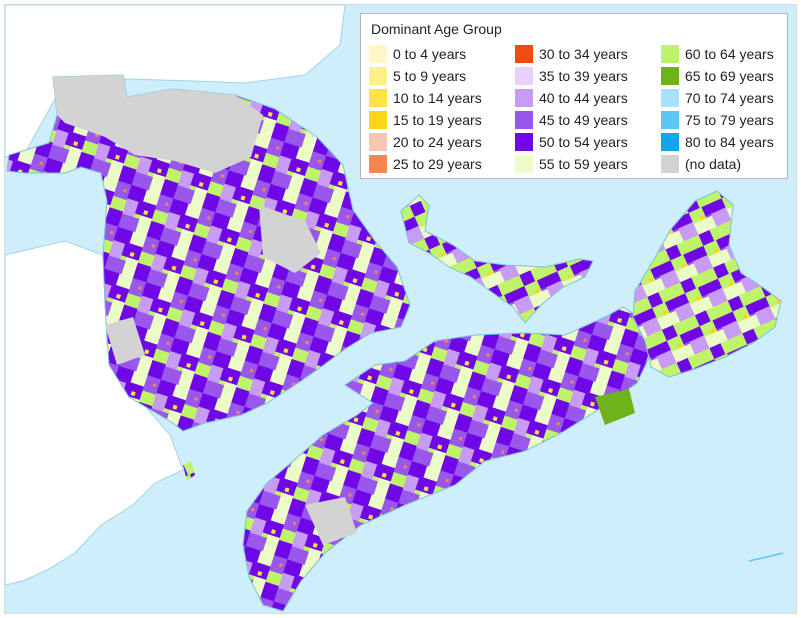 The height and width of the screenshot is (618, 801). What do you see at coordinates (497, 259) in the screenshot?
I see `prince-edward-island` at bounding box center [497, 259].